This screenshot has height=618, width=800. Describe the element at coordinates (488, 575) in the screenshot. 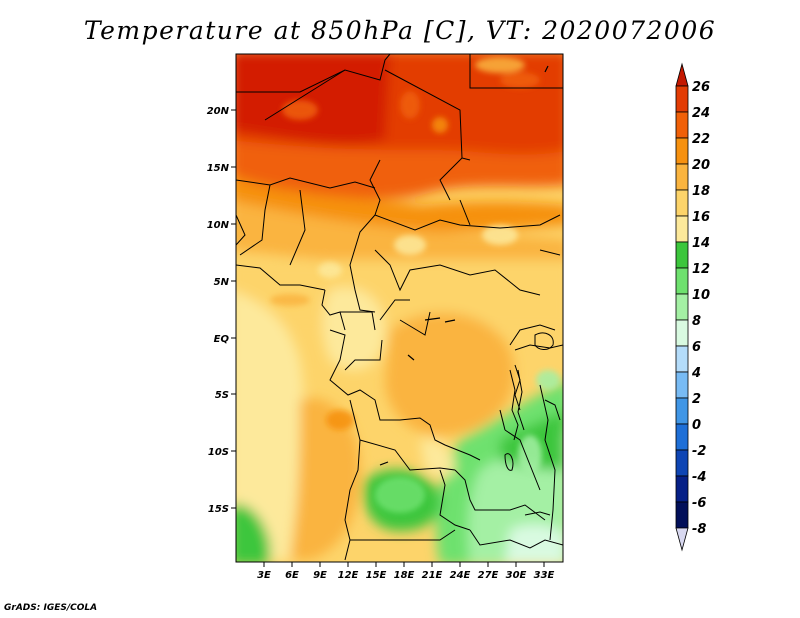

I see `lon-label-27e: 27E` at that location.